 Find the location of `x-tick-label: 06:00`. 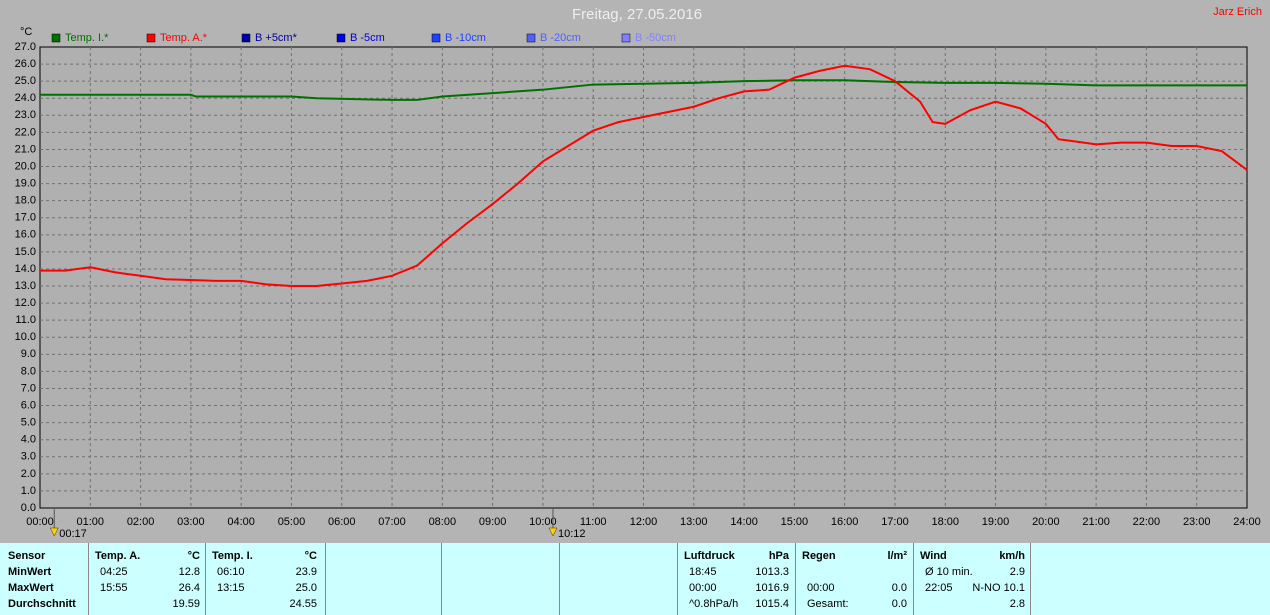

x-tick-label: 06:00 is located at coordinates (342, 522).